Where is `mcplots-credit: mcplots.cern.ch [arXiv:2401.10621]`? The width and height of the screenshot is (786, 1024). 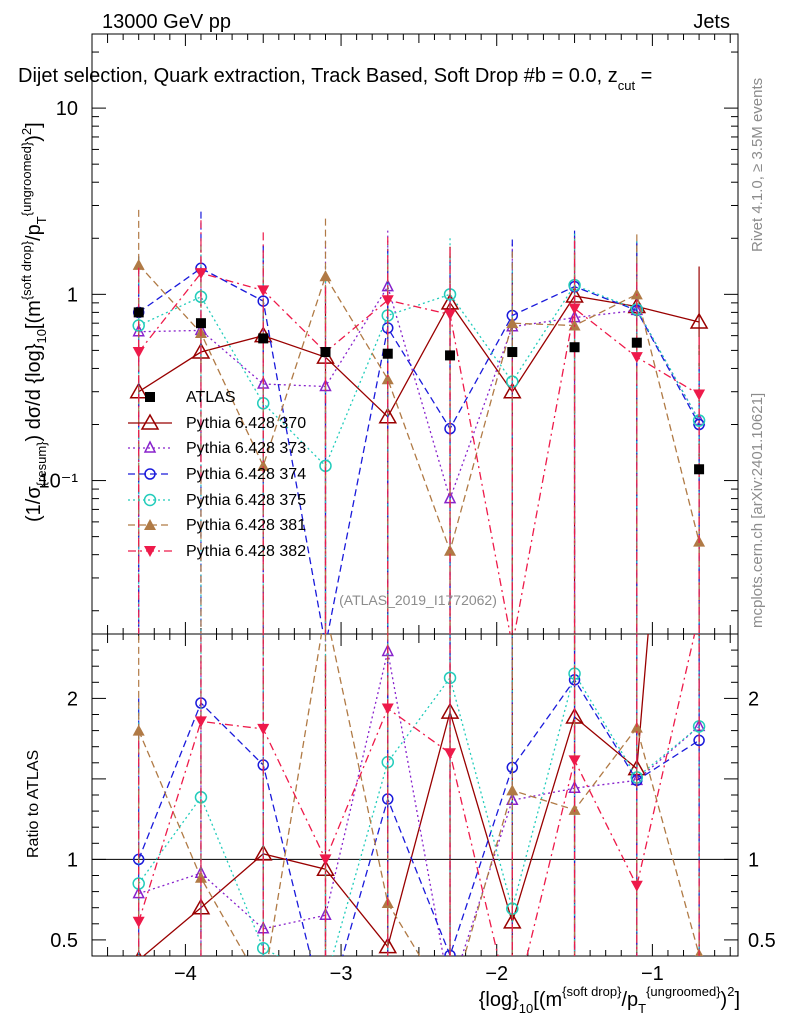
mcplots-credit: mcplots.cern.ch [arXiv:2401.10621] is located at coordinates (757, 510).